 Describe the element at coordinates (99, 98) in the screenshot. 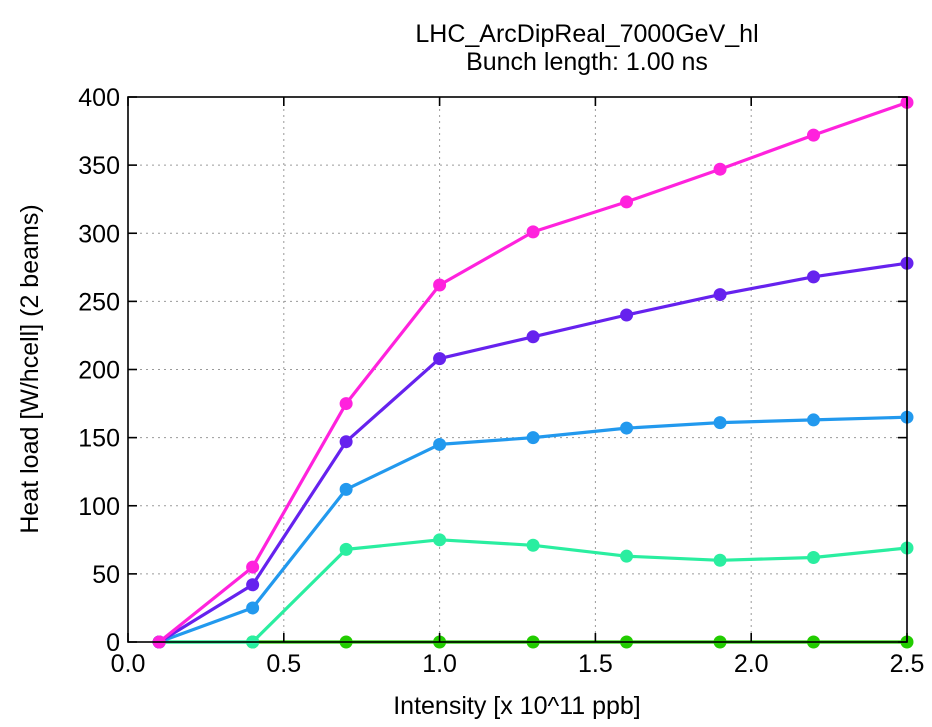

I see `y-tick-label: 400` at that location.